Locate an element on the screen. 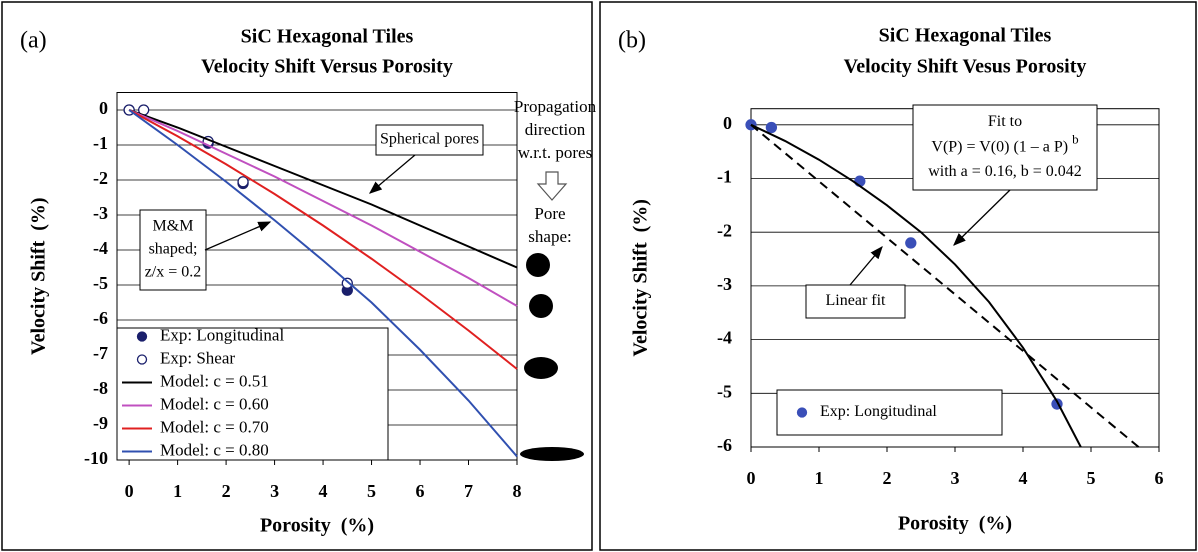 Image resolution: width=1198 pixels, height=552 pixels. side-label: shape: is located at coordinates (549, 236).